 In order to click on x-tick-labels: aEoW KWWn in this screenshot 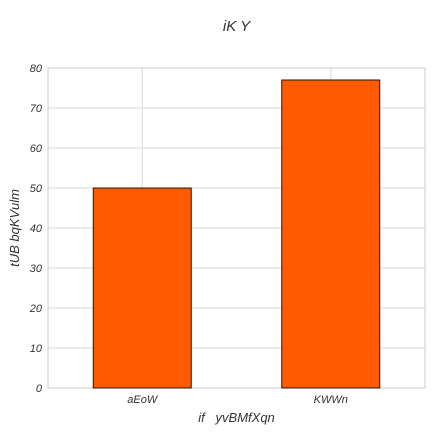, I will do `click(237, 400)`.